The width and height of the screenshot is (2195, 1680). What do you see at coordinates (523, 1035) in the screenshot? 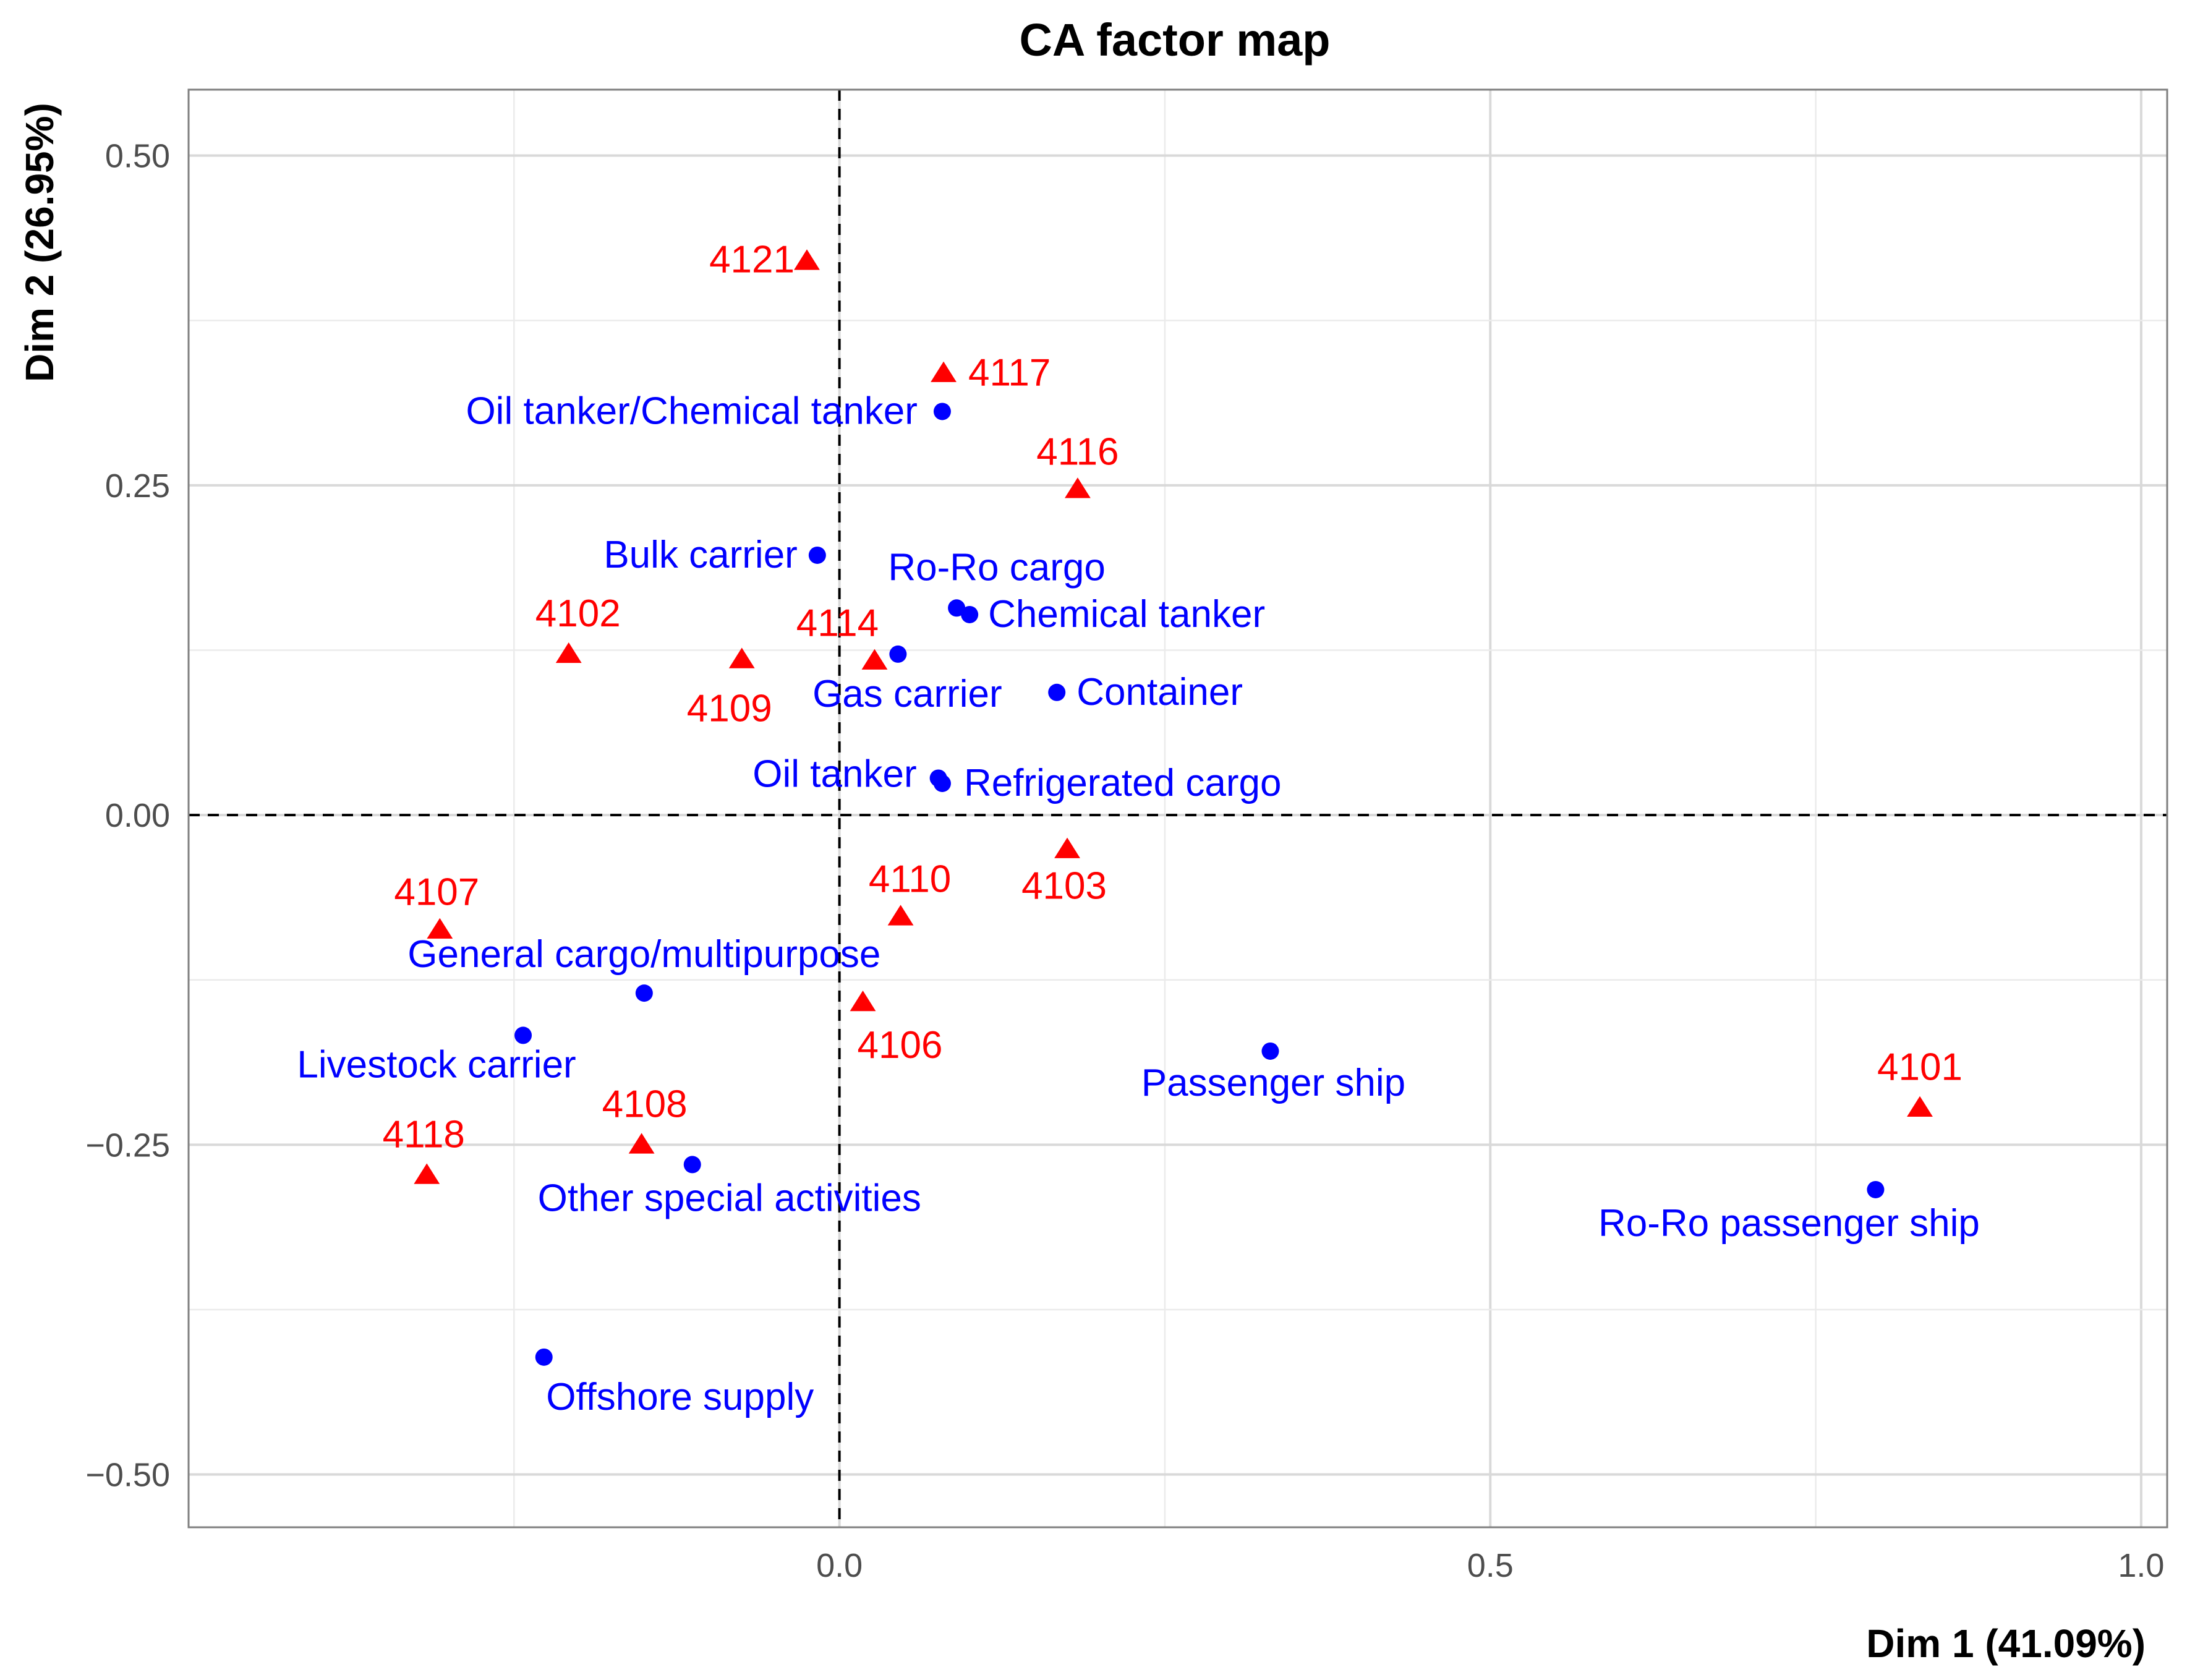
I see `circle-marker-livestock-carrier` at bounding box center [523, 1035].